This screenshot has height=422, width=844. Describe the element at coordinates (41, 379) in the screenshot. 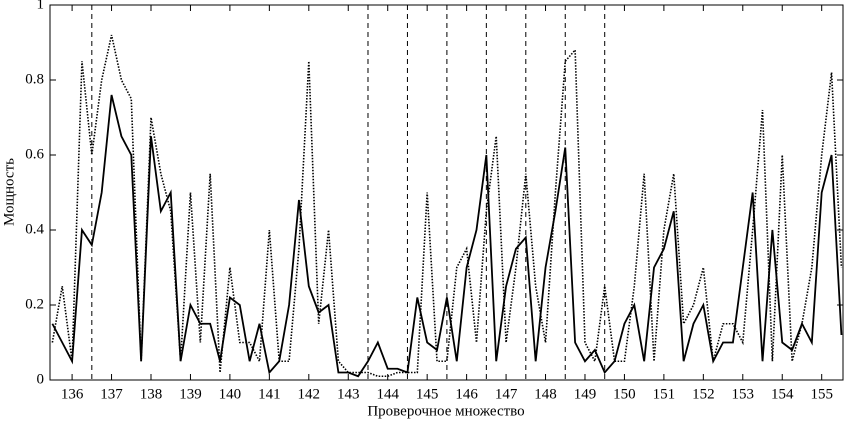

I see `y-tick-label: 0` at that location.